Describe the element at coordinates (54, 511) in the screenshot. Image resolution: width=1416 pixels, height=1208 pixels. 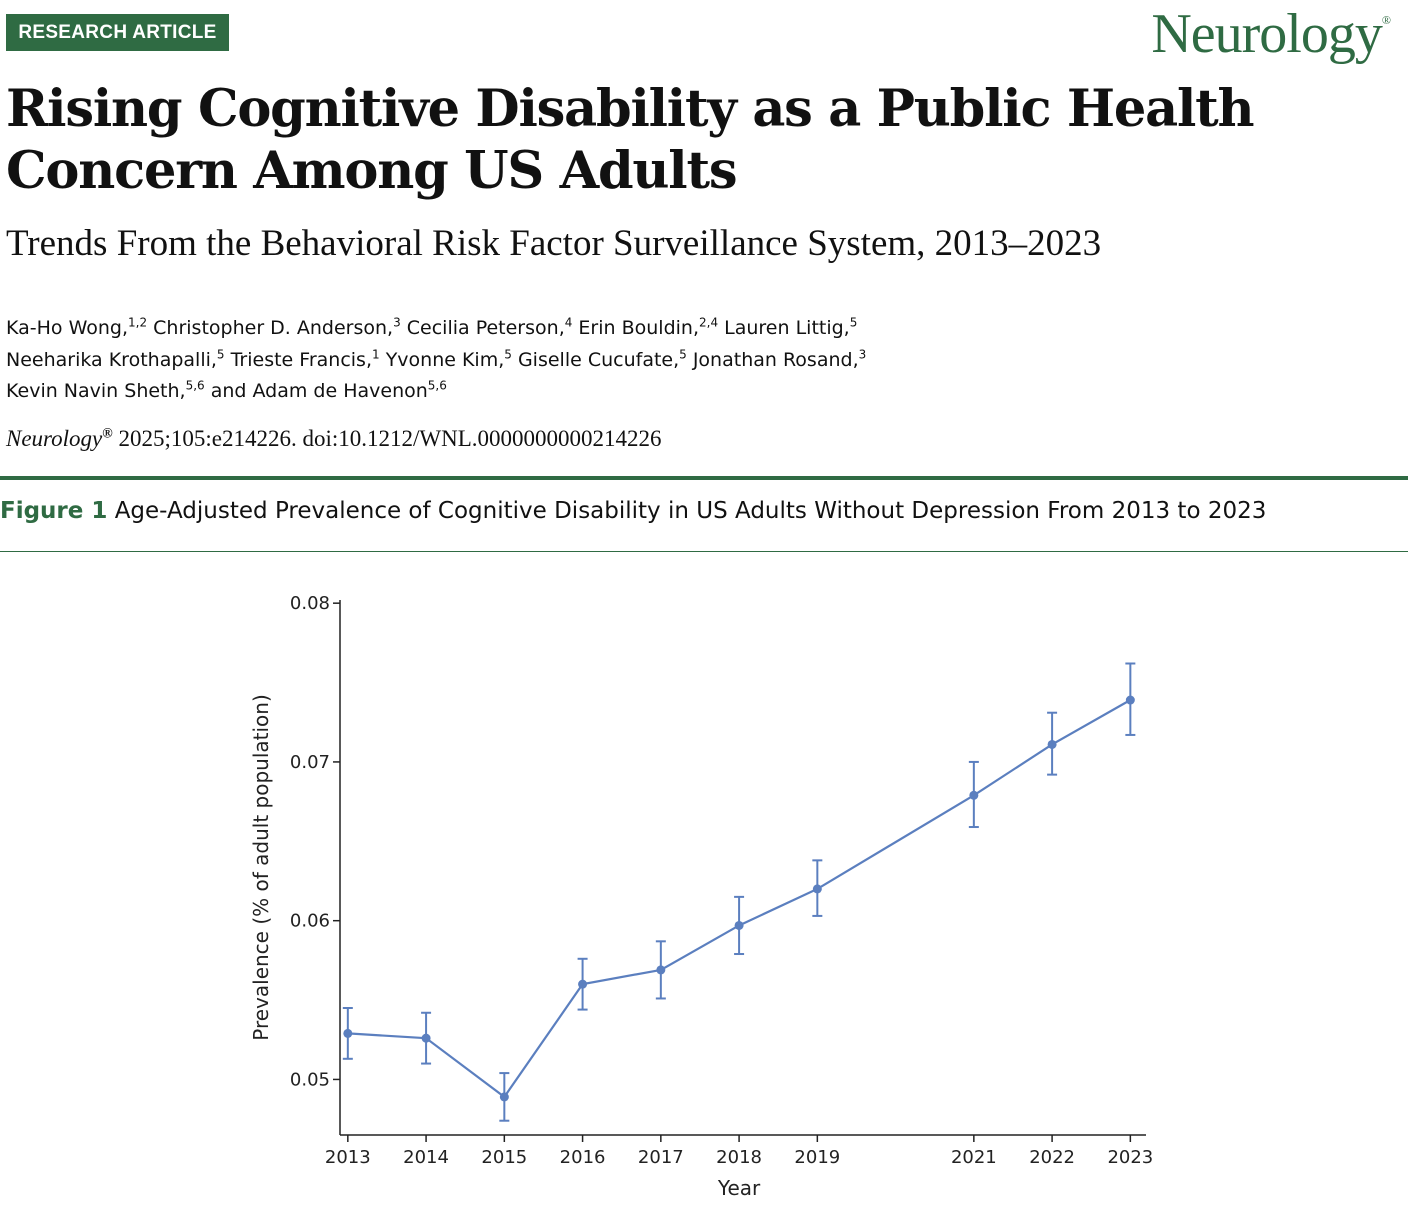
I see `figure-label: Figure 1` at that location.